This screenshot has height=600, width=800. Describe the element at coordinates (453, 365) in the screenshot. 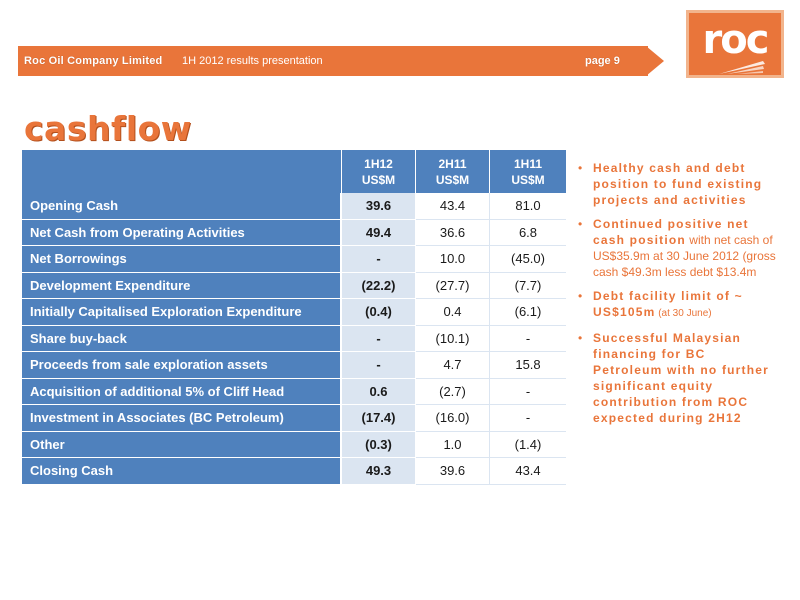

I see `value-2h11: 4.7` at that location.